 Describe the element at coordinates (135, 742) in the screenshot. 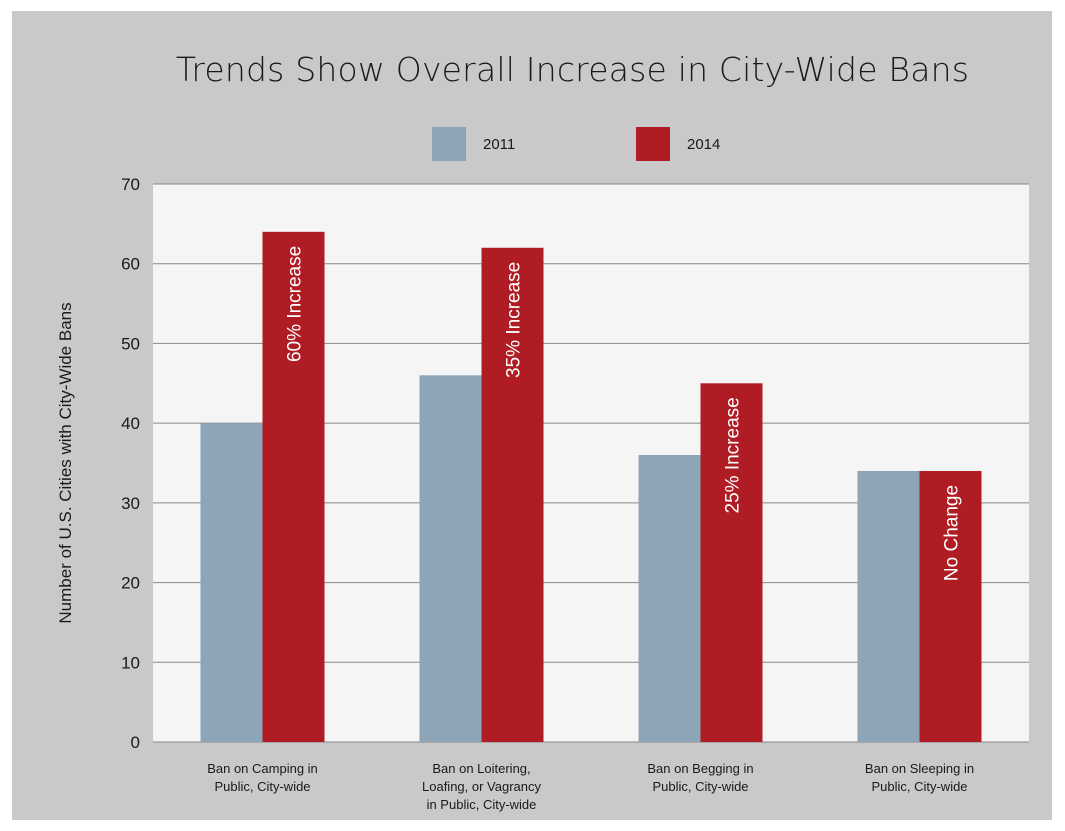

I see `y-tick-label: 0` at that location.